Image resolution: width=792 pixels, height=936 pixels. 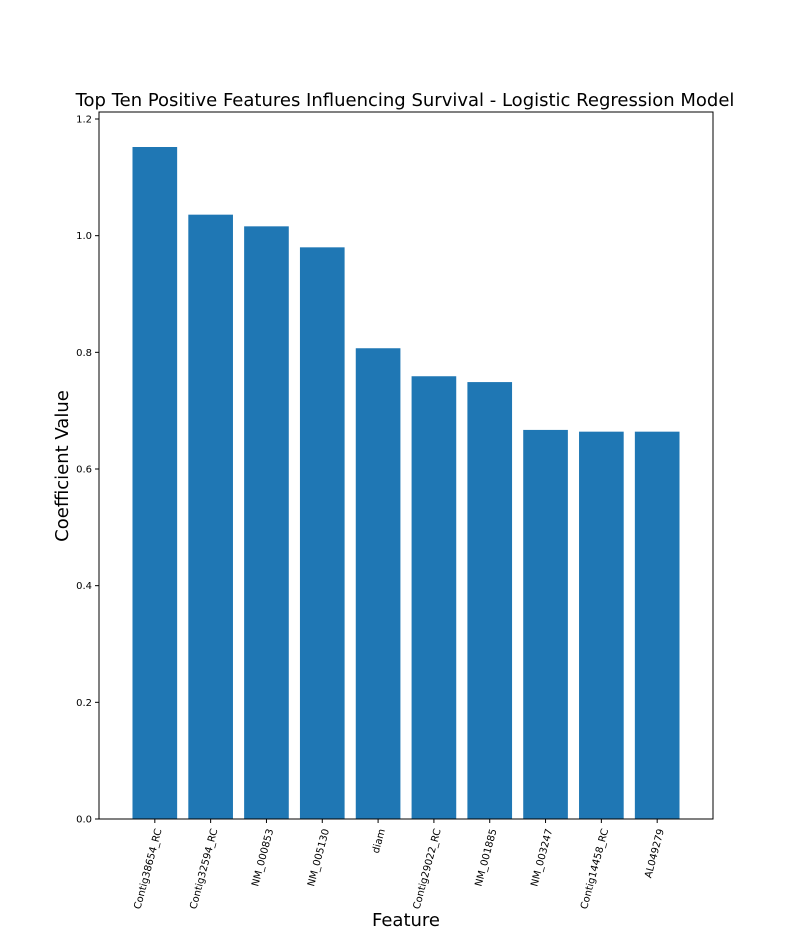 What do you see at coordinates (84, 820) in the screenshot?
I see `y-tick-label: 0.0` at bounding box center [84, 820].